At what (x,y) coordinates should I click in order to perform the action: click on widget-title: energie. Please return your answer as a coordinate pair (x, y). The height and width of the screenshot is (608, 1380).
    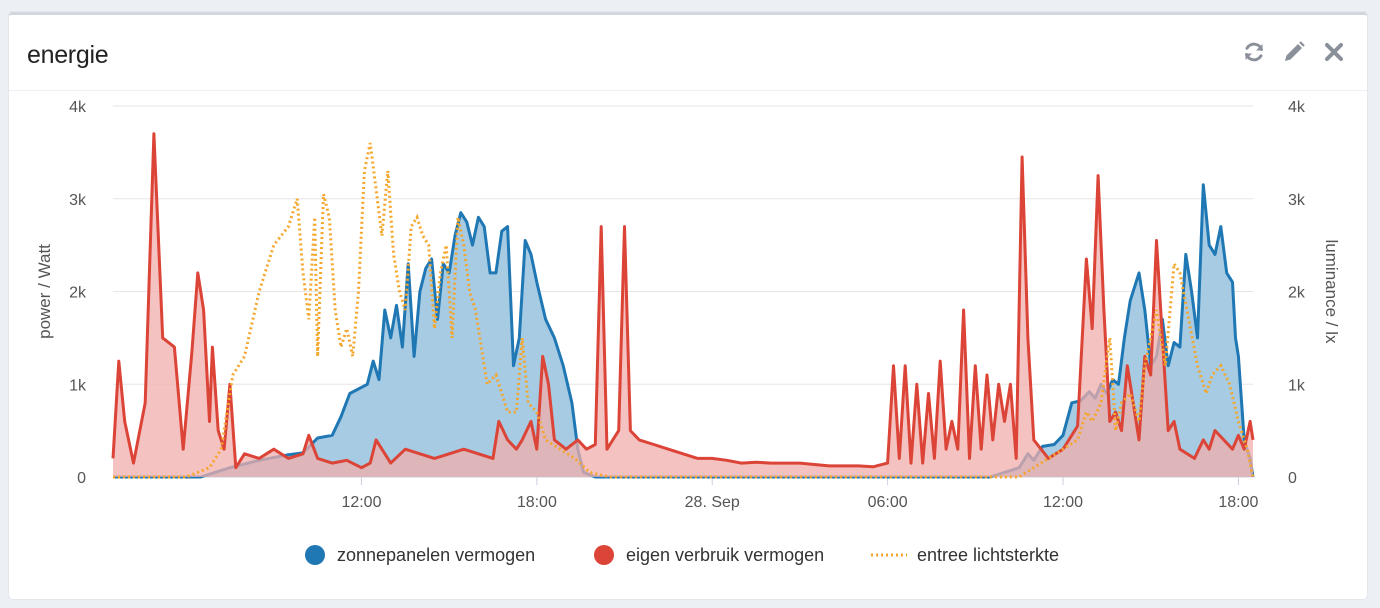
    Looking at the image, I should click on (68, 55).